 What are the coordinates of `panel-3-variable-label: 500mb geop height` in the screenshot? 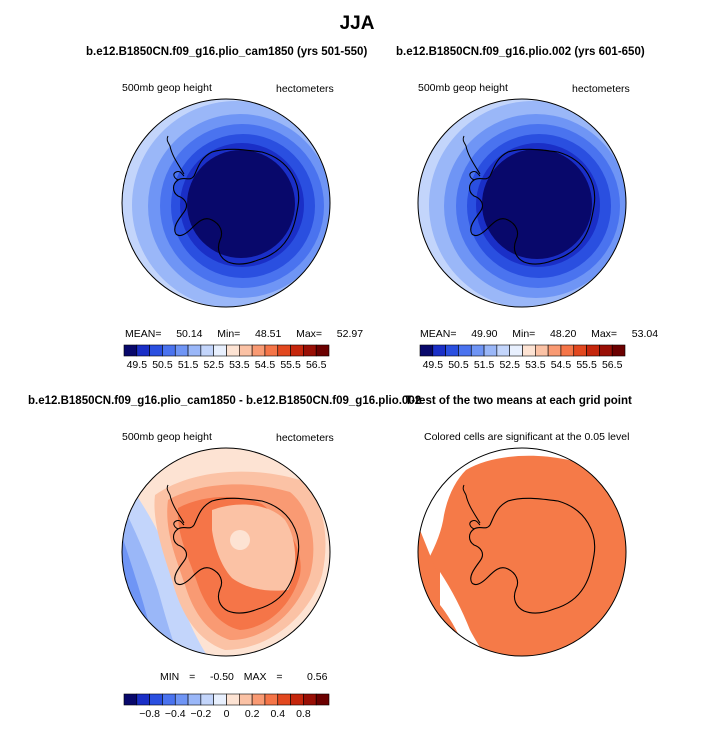 It's located at (167, 437).